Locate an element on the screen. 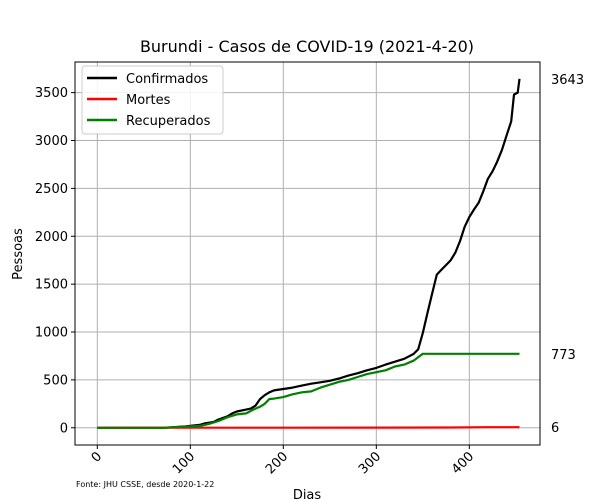 The image size is (600, 500). x-axis-label: Dias is located at coordinates (307, 494).